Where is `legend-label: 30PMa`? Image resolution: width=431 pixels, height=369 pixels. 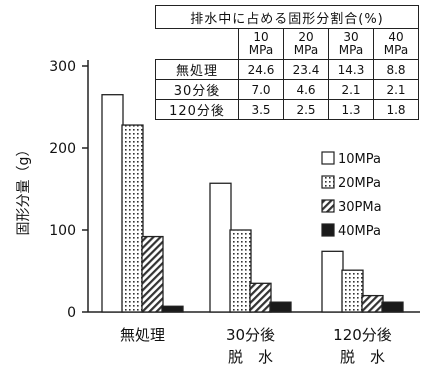
legend-label: 30PMa is located at coordinates (360, 207).